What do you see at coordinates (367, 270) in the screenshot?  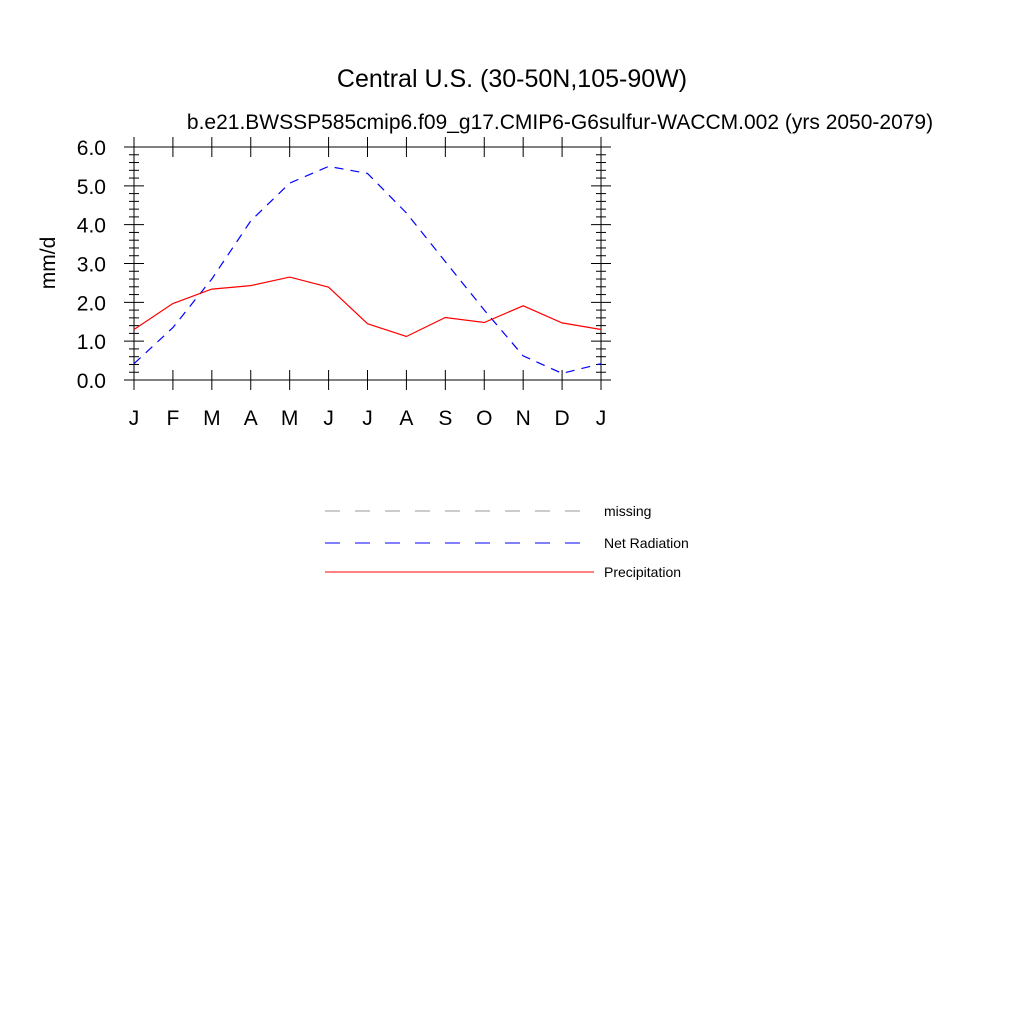 I see `series-line-net-radiation` at bounding box center [367, 270].